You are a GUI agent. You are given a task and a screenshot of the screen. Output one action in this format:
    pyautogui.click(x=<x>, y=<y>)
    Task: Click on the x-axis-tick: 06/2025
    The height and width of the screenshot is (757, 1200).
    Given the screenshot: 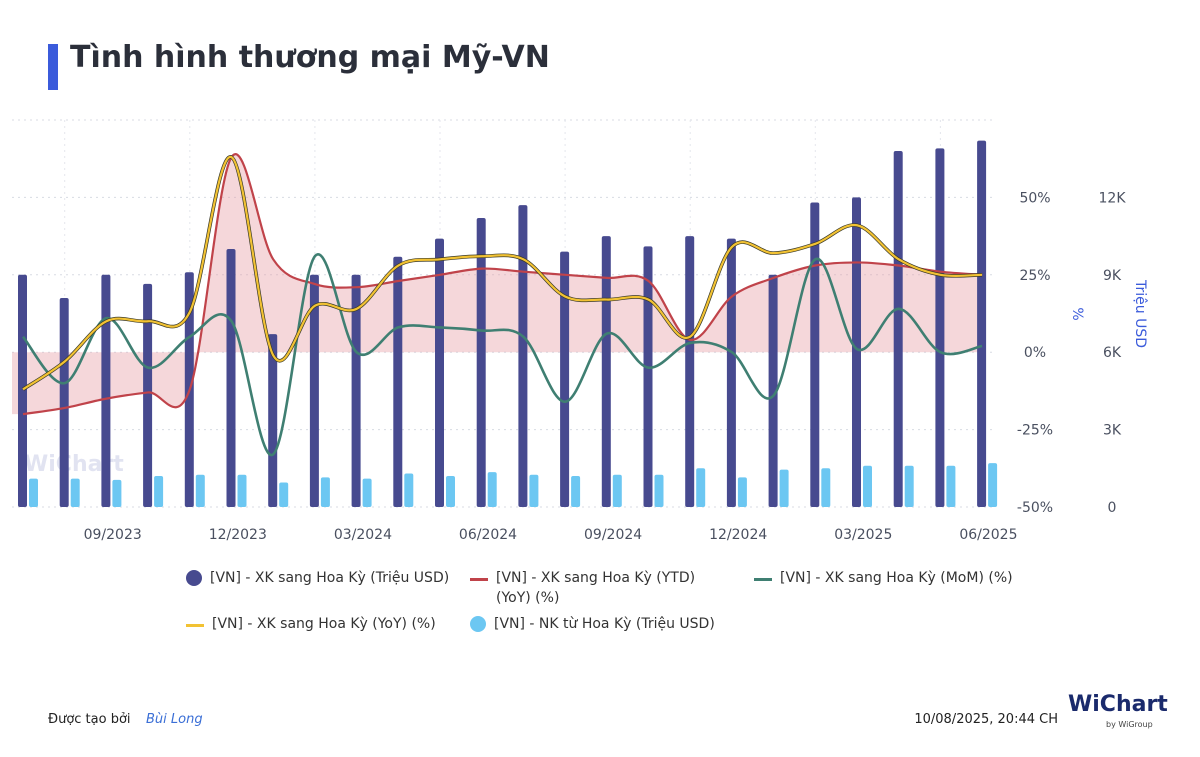 What is the action you would take?
    pyautogui.click(x=988, y=535)
    